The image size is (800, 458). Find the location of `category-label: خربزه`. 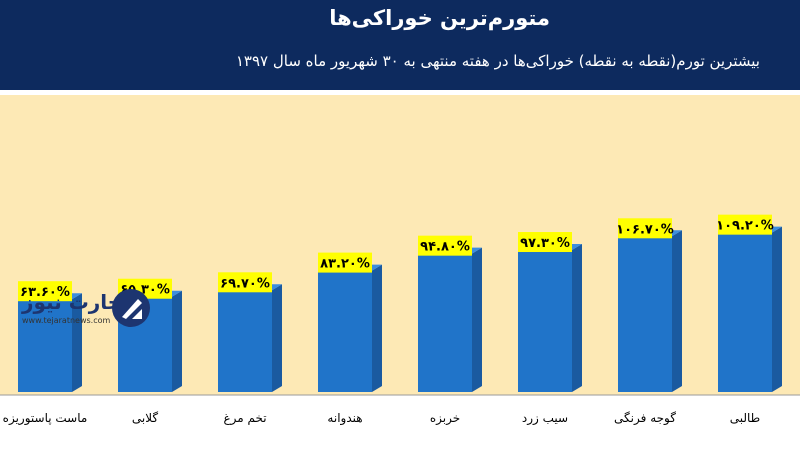

category-label: خربزه is located at coordinates (445, 418).